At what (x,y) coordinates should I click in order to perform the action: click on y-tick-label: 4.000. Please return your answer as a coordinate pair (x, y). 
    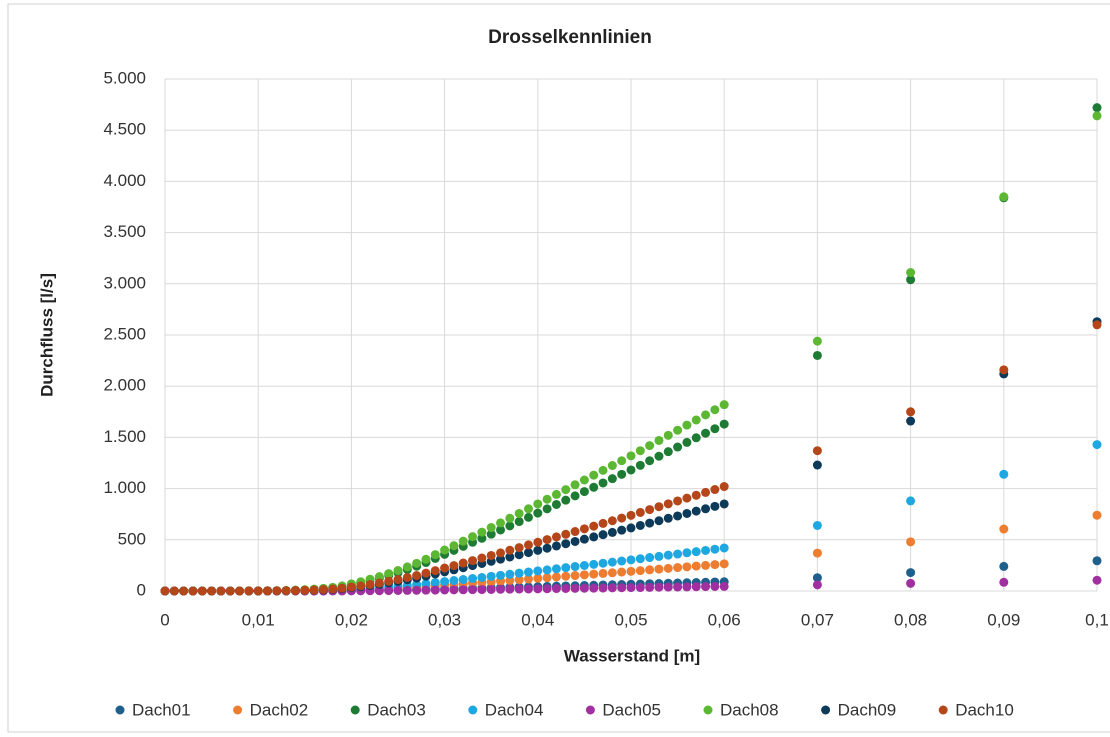
    Looking at the image, I should click on (124, 180).